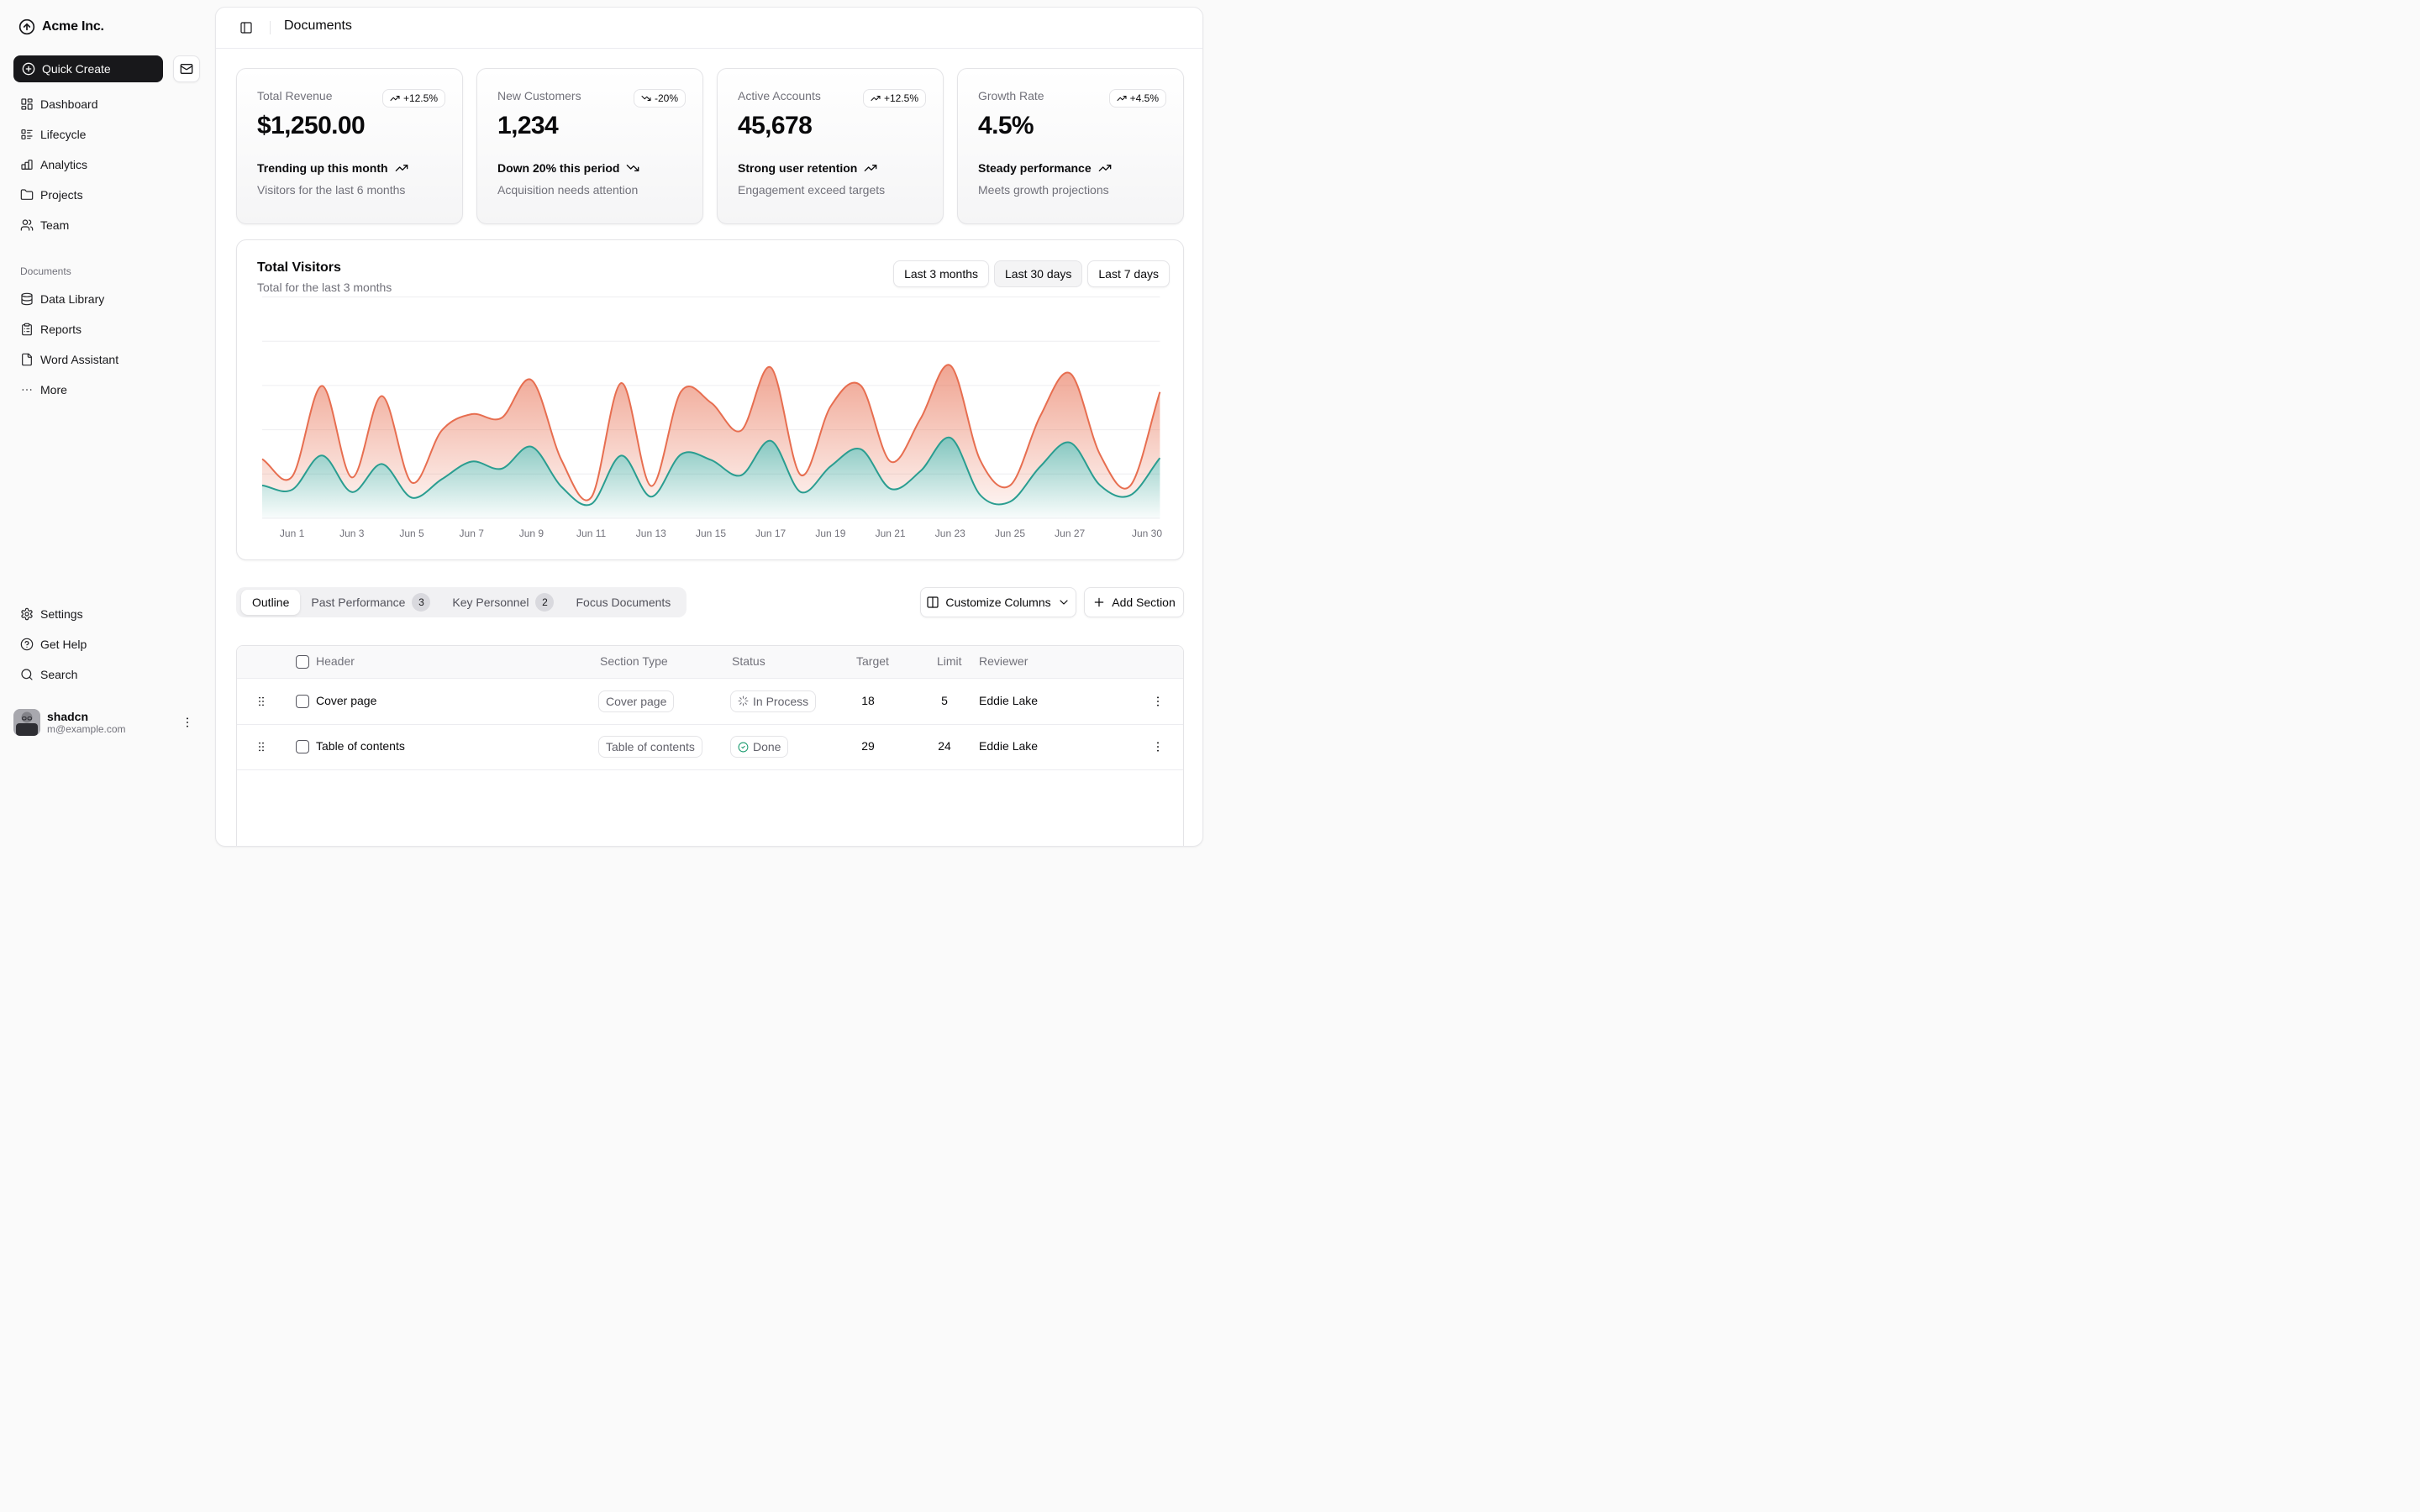 Image resolution: width=2420 pixels, height=1512 pixels. I want to click on svg-text: Jun 27, so click(1070, 533).